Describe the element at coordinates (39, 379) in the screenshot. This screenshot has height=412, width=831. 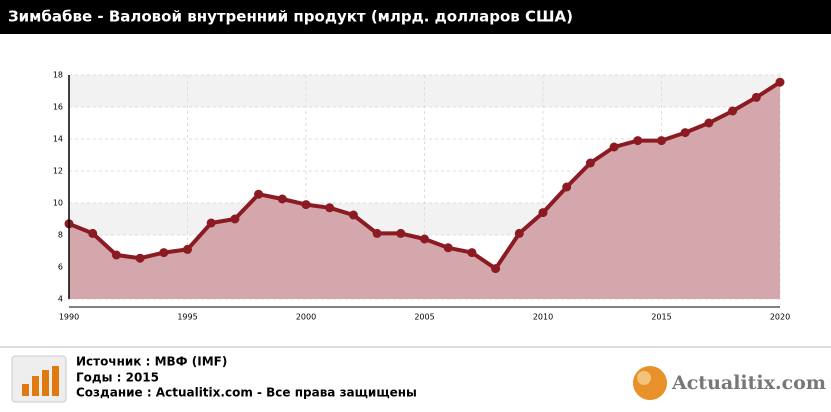
I see `footer-icon` at that location.